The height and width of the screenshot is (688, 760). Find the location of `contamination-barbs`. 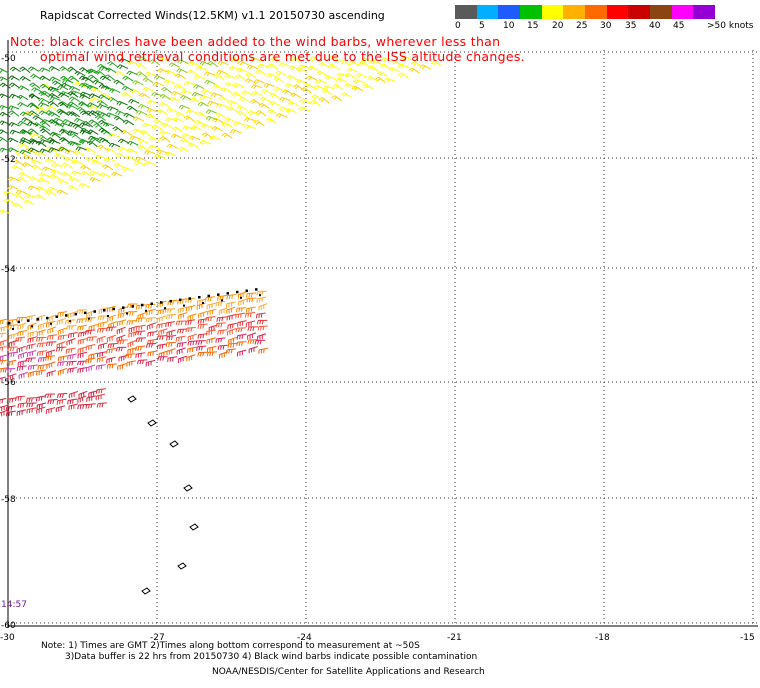

contamination-barbs is located at coordinates (134, 441).